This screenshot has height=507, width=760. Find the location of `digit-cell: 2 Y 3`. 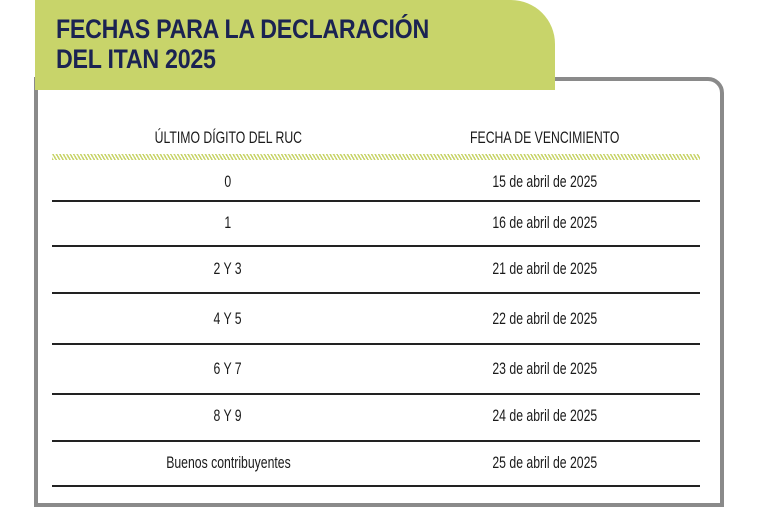

digit-cell: 2 Y 3 is located at coordinates (228, 268).